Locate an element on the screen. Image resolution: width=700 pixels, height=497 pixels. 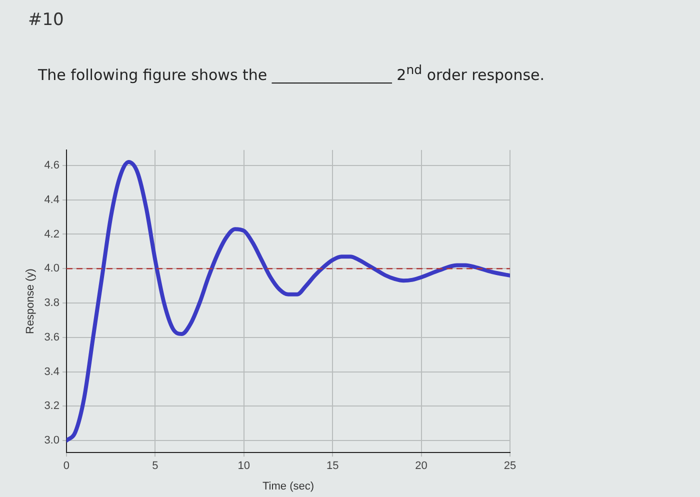
y-tick-label: 3.2 is located at coordinates (52, 406).